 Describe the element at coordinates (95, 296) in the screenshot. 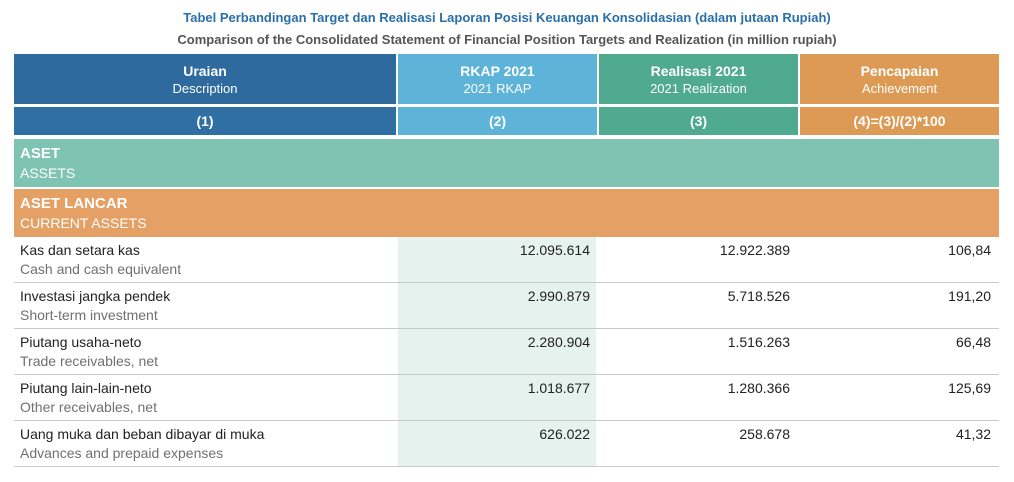

I see `row-label-id: Investasi jangka pendek` at that location.